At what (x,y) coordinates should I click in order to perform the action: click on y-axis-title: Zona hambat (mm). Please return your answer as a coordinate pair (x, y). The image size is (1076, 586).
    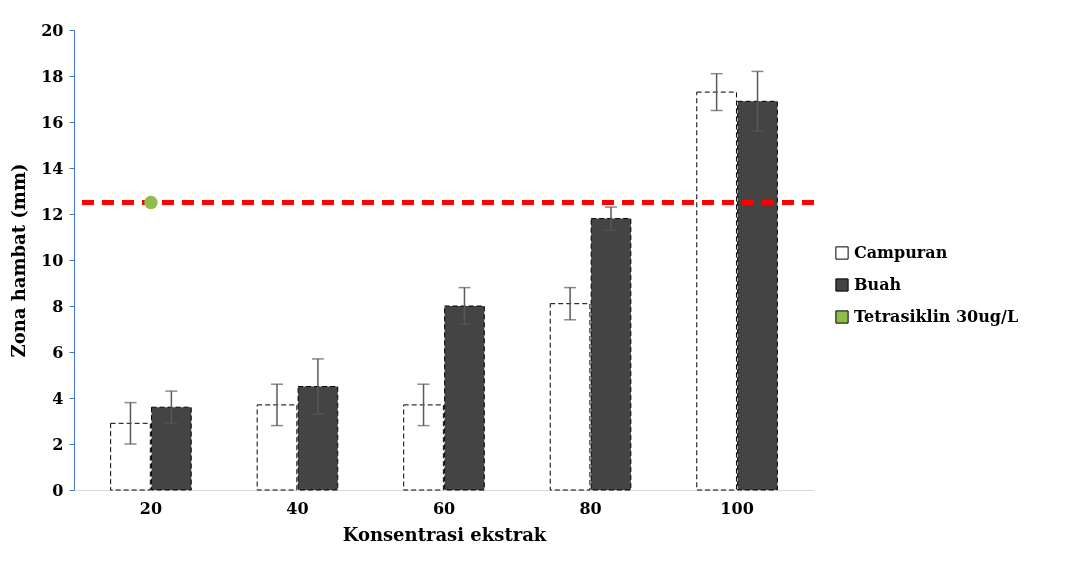
    Looking at the image, I should click on (19, 260).